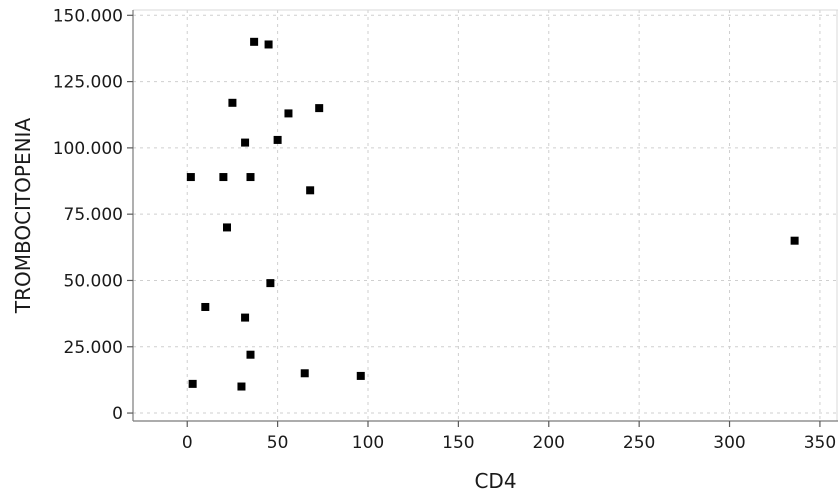  What do you see at coordinates (639, 443) in the screenshot?
I see `x-tick-label-5: 250` at bounding box center [639, 443].